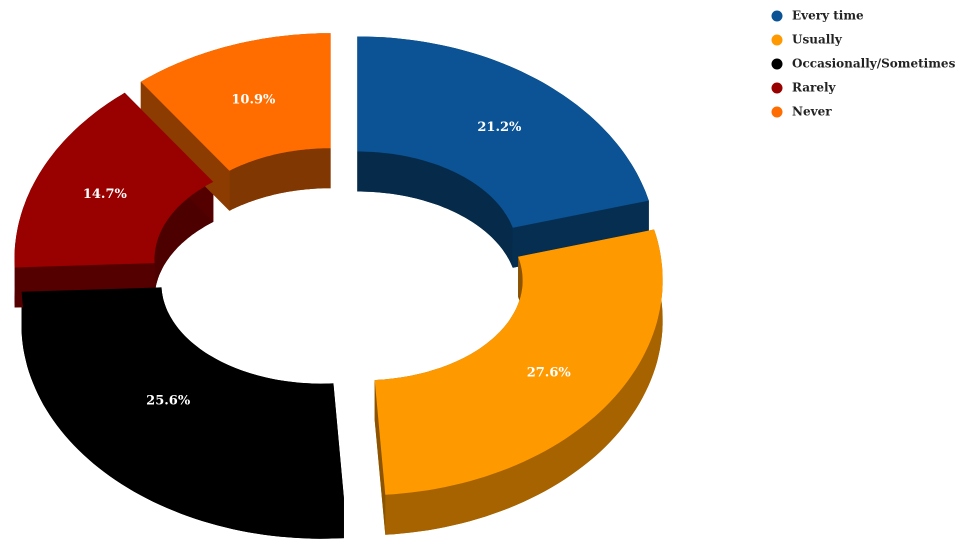 Image resolution: width=969 pixels, height=541 pixels. Describe the element at coordinates (499, 127) in the screenshot. I see `value-label: 21.2%` at that location.